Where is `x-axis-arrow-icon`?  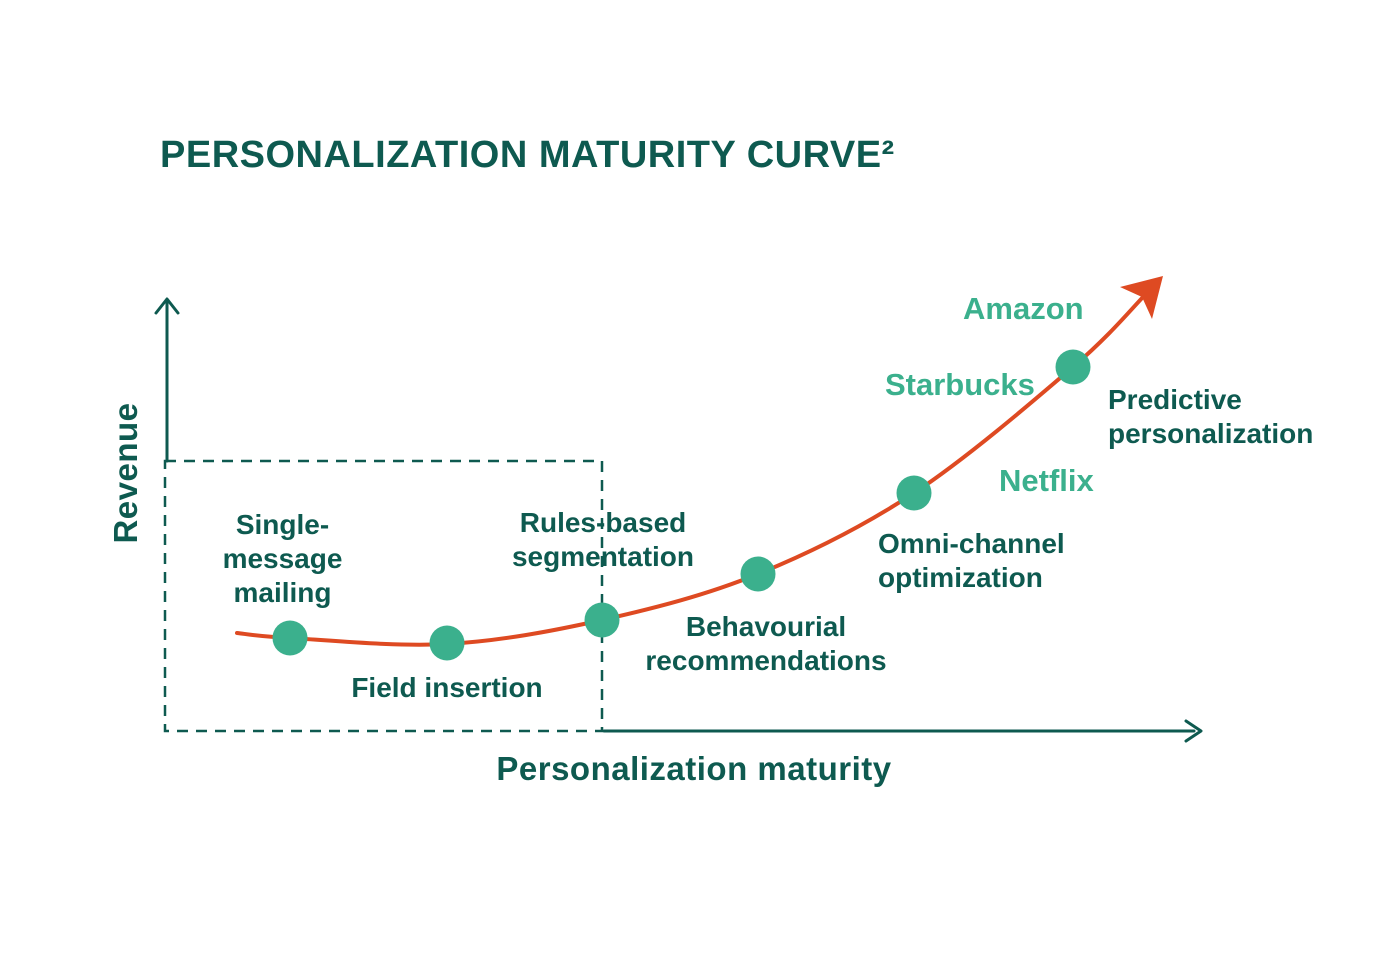
x-axis-arrow-icon is located at coordinates (1193, 731).